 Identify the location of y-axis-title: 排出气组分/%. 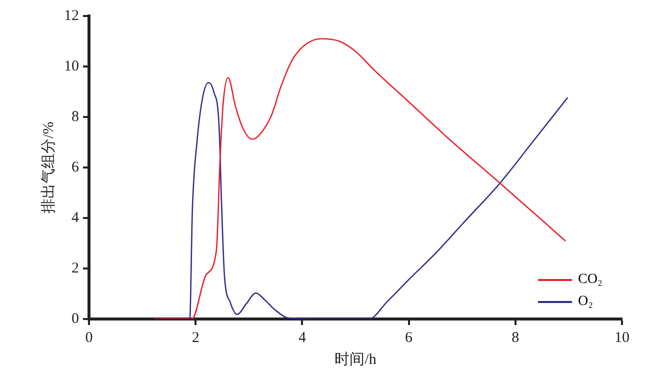
(48, 168).